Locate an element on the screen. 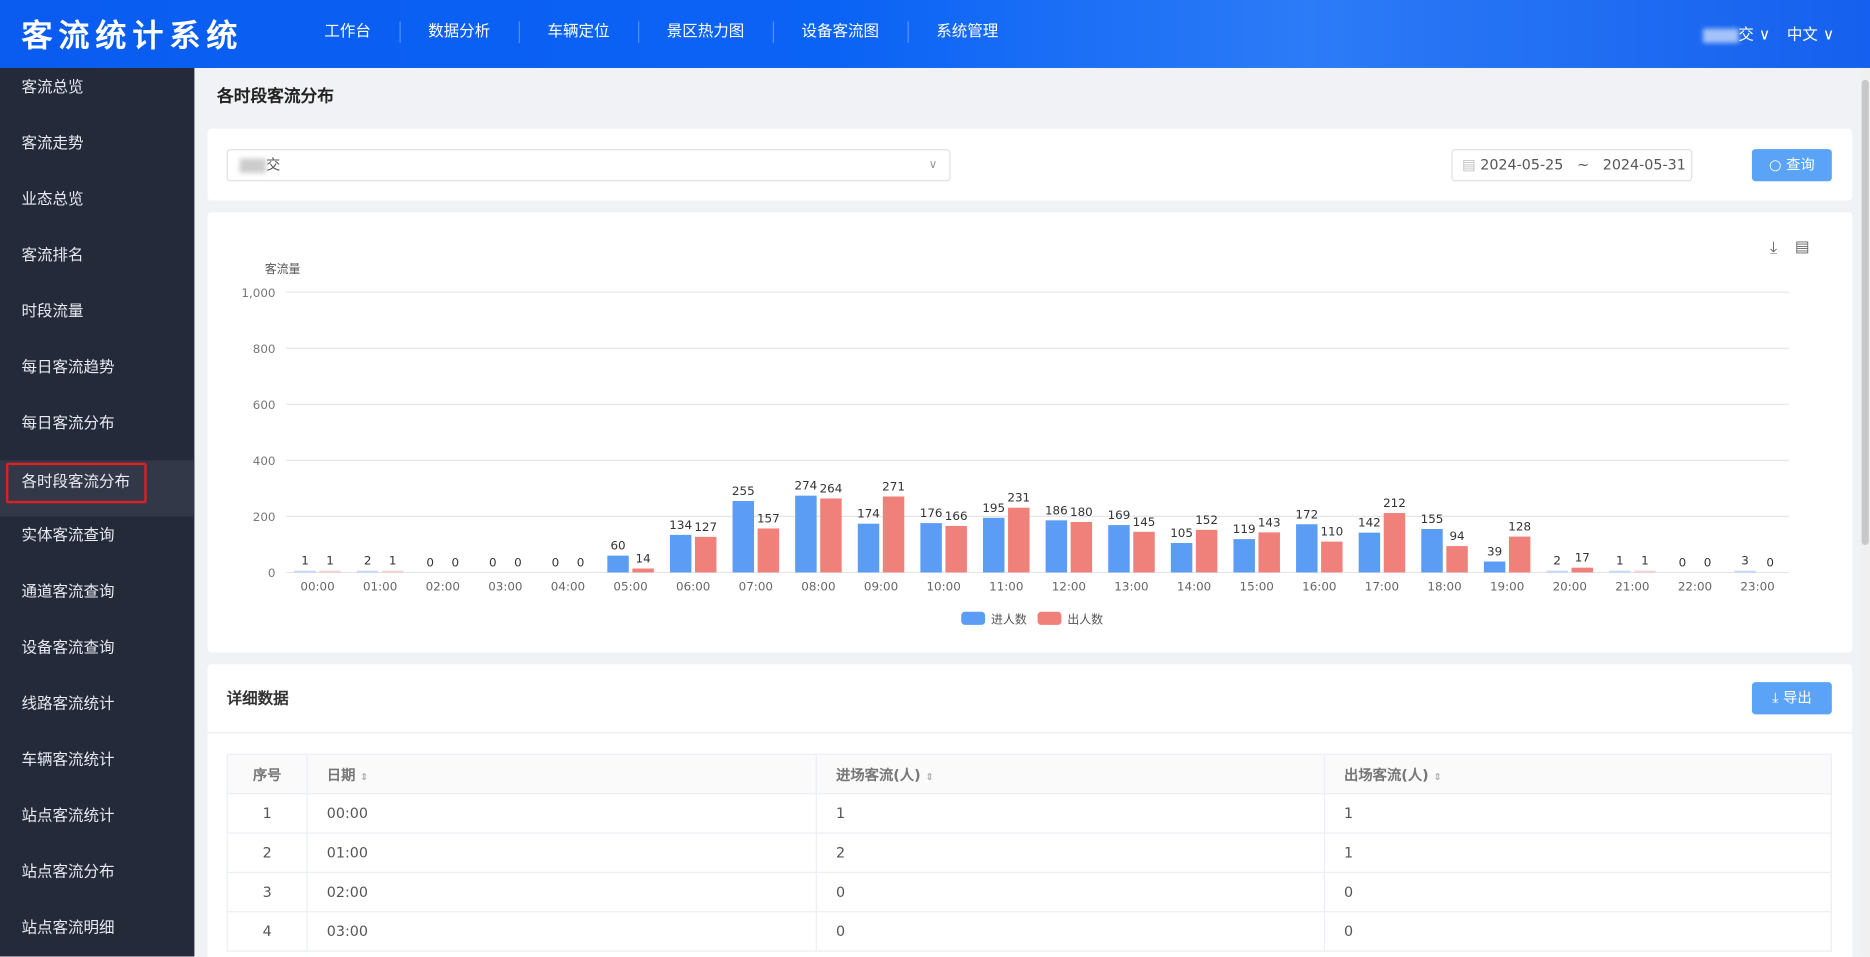 The image size is (1870, 957). sort-icon: ⇕ is located at coordinates (1437, 776).